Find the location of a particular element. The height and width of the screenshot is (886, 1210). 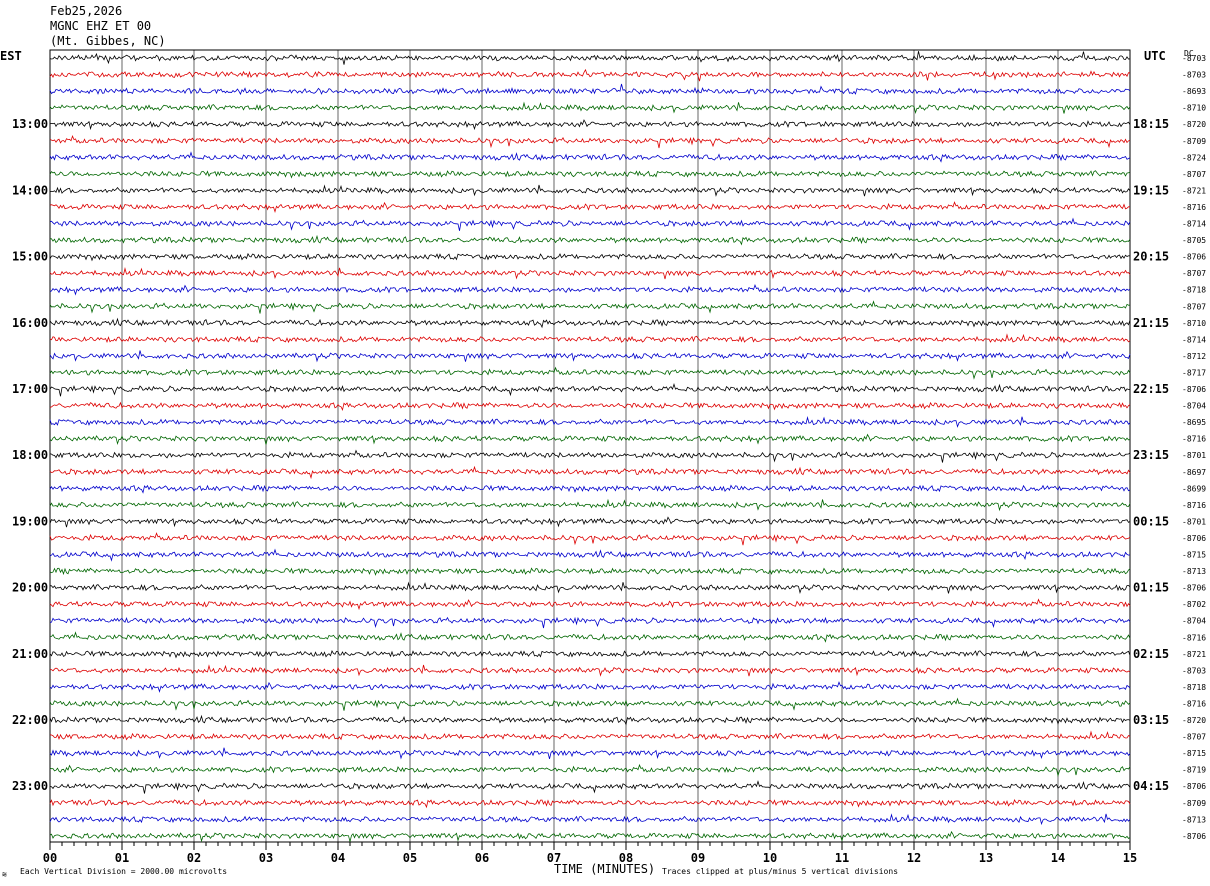

x-tick-label: 01 is located at coordinates (122, 858).